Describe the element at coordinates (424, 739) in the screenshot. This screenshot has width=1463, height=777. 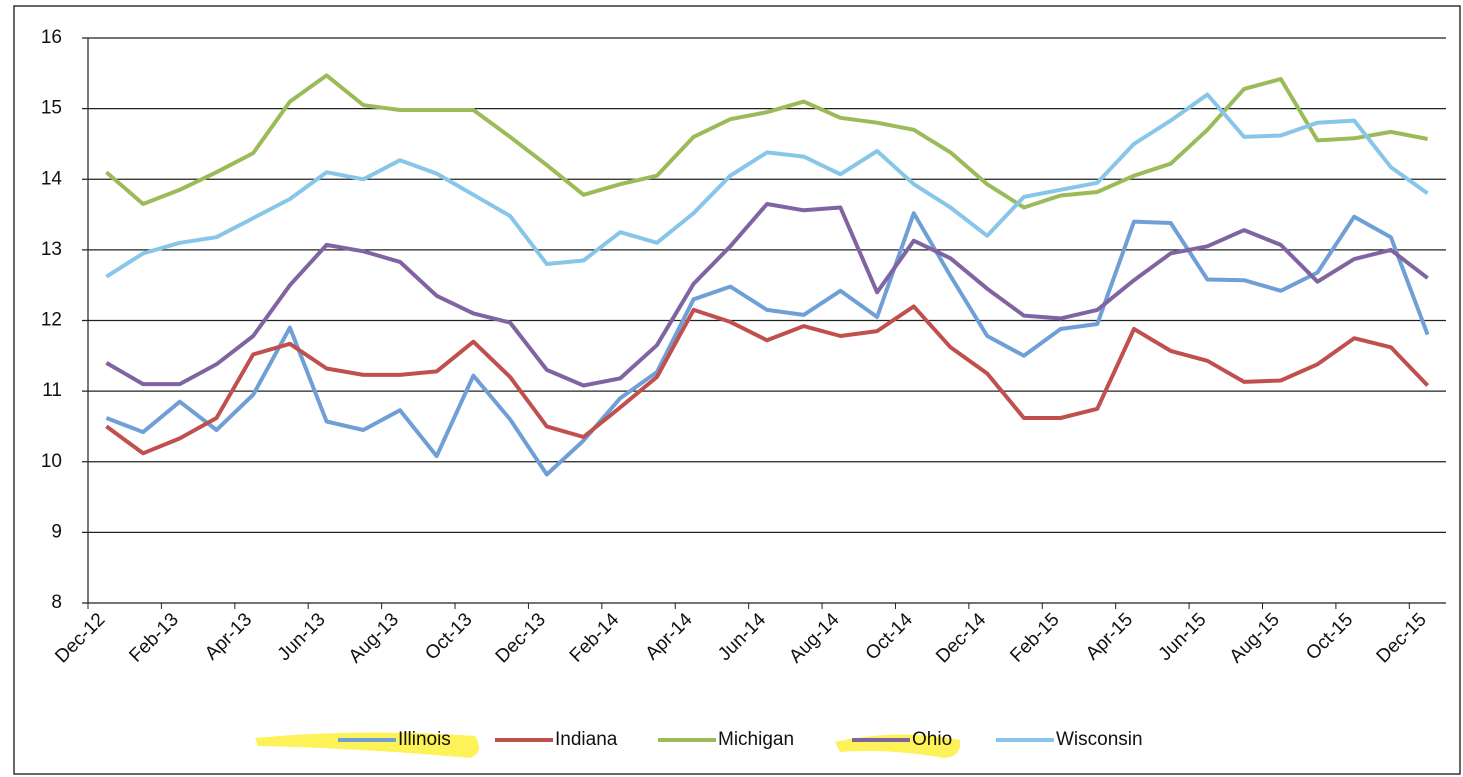
I see `legend-label: Illinois` at that location.